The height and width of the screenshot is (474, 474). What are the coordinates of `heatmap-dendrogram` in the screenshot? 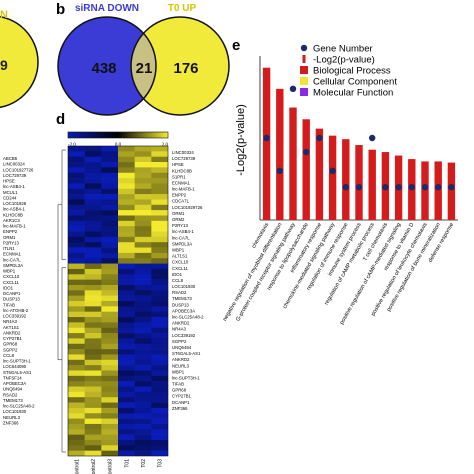 It's located at (61, 301).